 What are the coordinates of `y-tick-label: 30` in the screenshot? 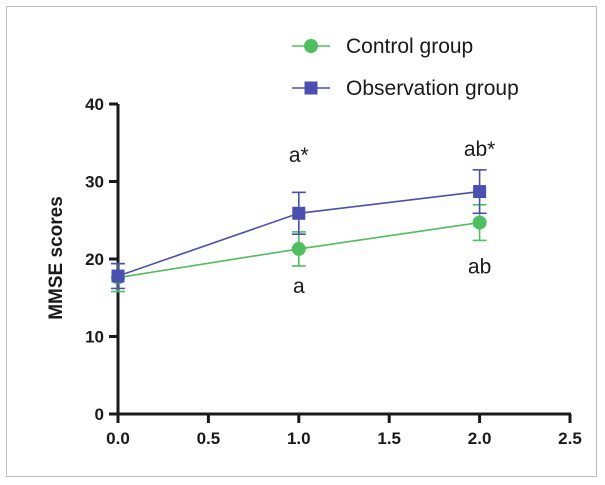 It's located at (94, 182).